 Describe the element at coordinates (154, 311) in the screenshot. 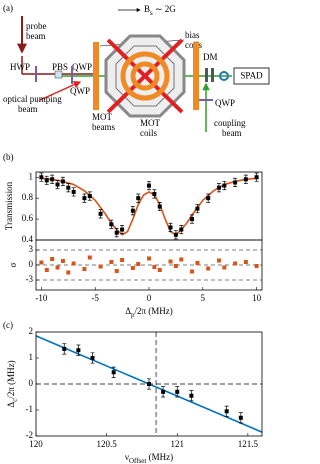

I see `x-axis-label-rest: /2π (MHz)` at that location.